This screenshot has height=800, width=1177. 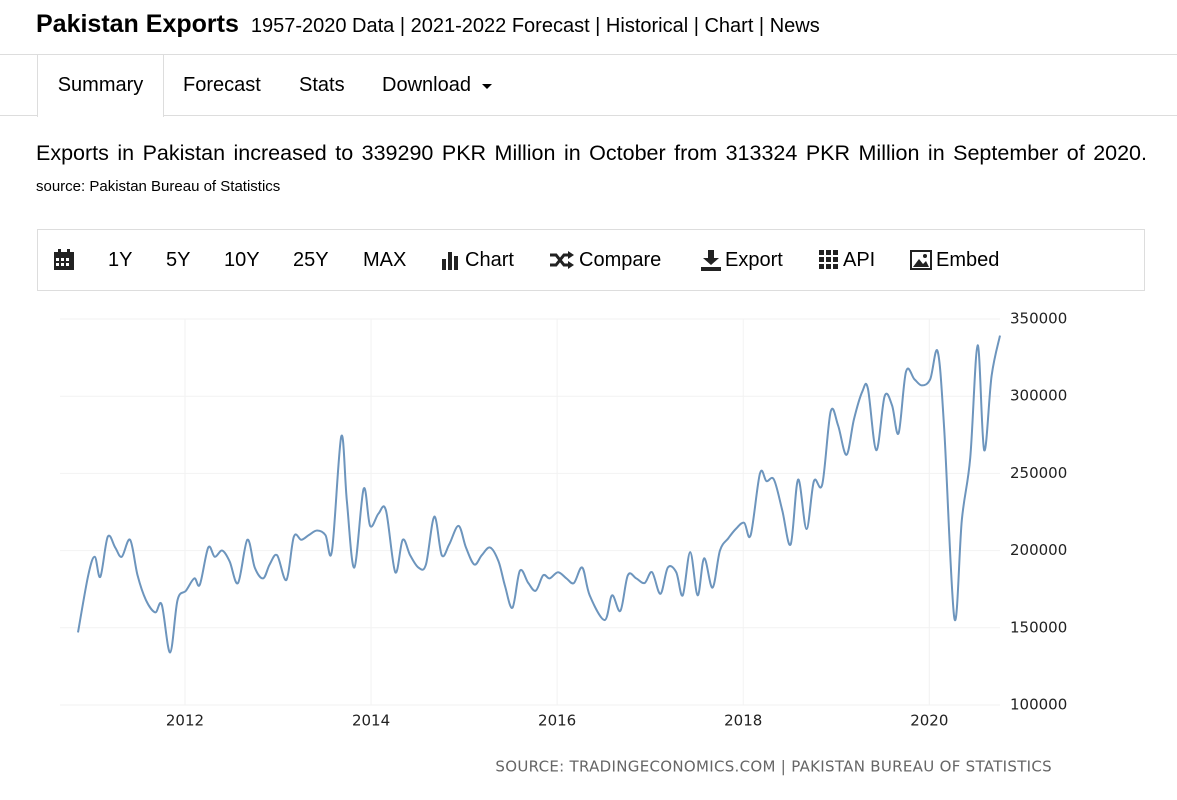 What do you see at coordinates (371, 721) in the screenshot?
I see `x-tick-label: 2014` at bounding box center [371, 721].